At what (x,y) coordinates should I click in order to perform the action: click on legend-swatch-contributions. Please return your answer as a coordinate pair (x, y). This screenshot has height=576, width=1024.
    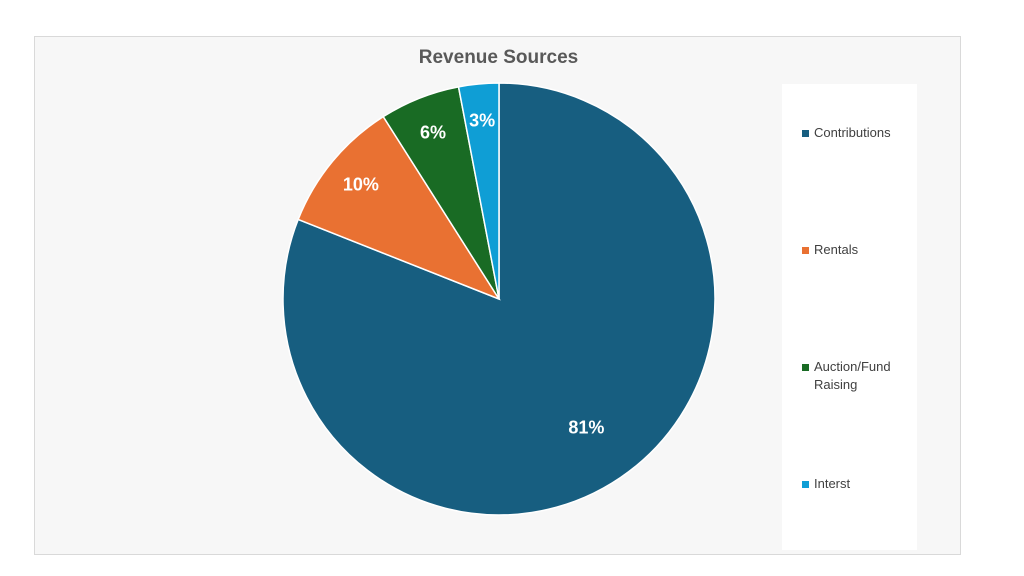
    Looking at the image, I should click on (805, 133).